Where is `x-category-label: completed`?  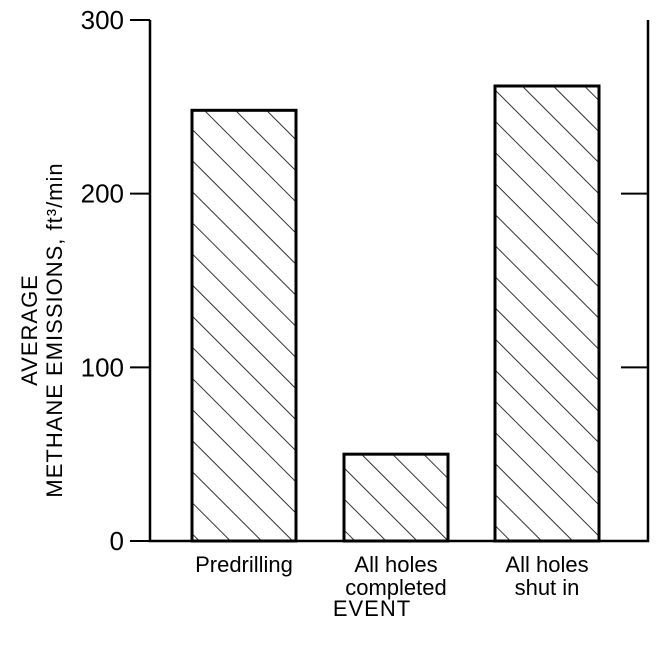
x-category-label: completed is located at coordinates (396, 587).